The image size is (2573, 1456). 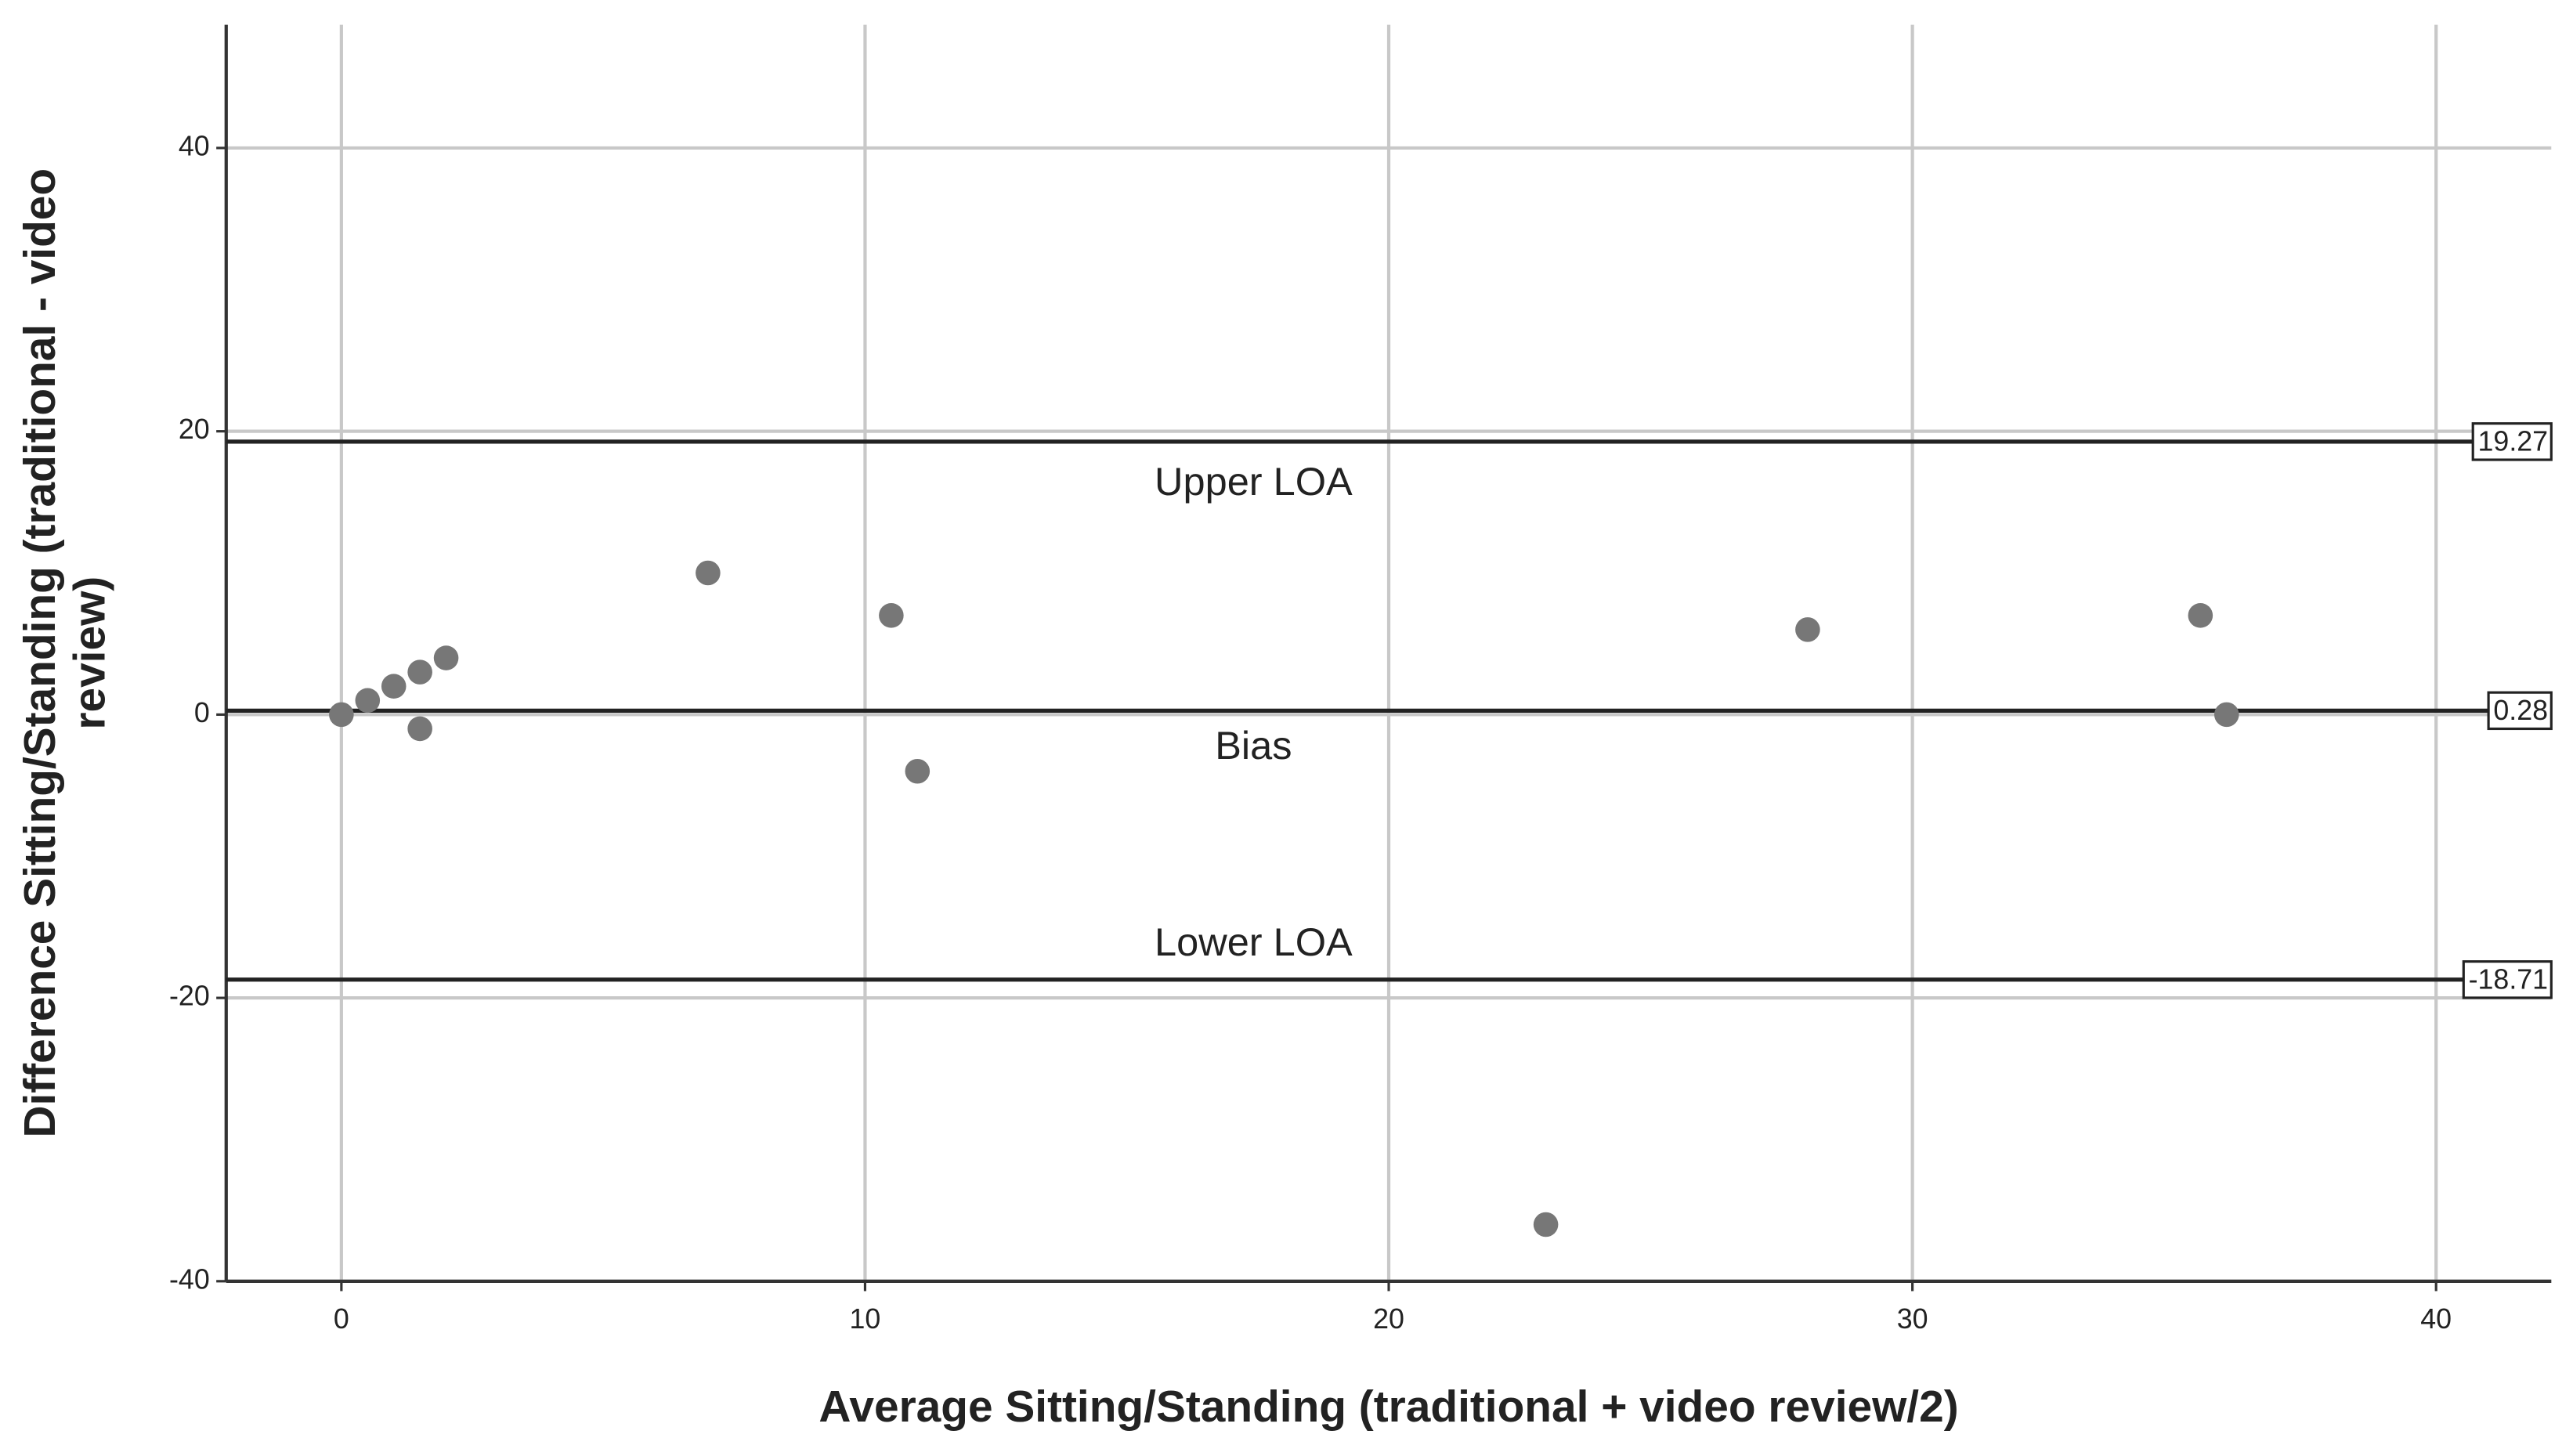 What do you see at coordinates (1254, 481) in the screenshot?
I see `reference-line-name: Upper LOA` at bounding box center [1254, 481].